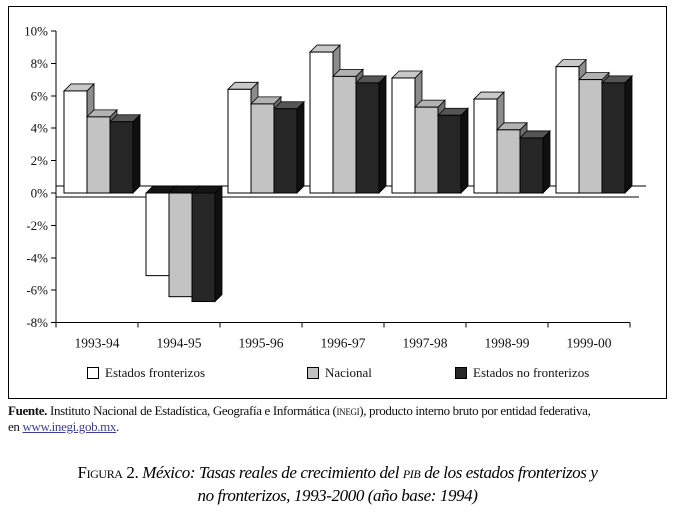 This screenshot has height=520, width=675. I want to click on legend-item-estados-no-fronterizos: Estados no fronterizos, so click(522, 372).